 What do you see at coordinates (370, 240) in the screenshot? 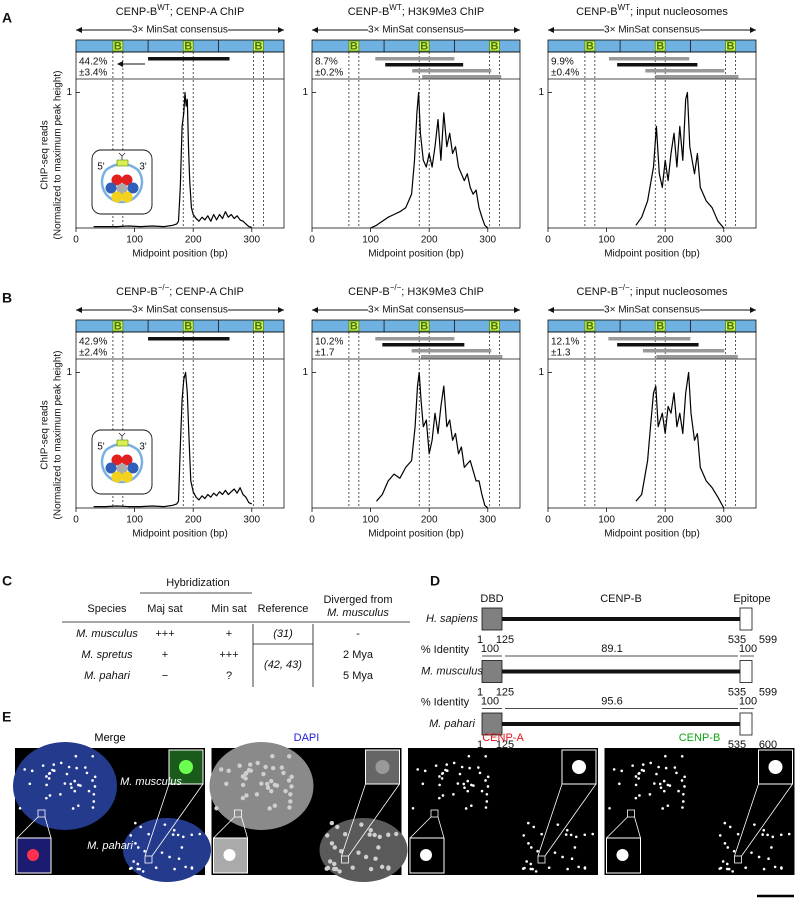
I see `x-tick-label: 100` at bounding box center [370, 240].